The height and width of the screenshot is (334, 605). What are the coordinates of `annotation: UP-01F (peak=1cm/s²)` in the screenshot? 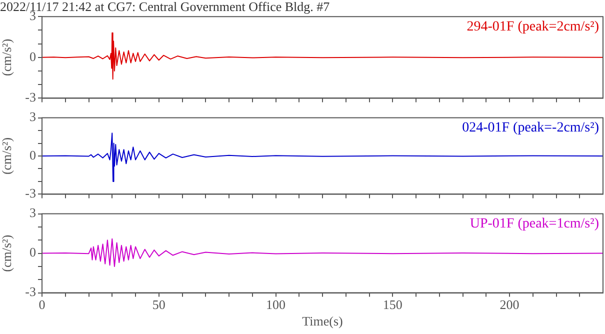 It's located at (535, 224).